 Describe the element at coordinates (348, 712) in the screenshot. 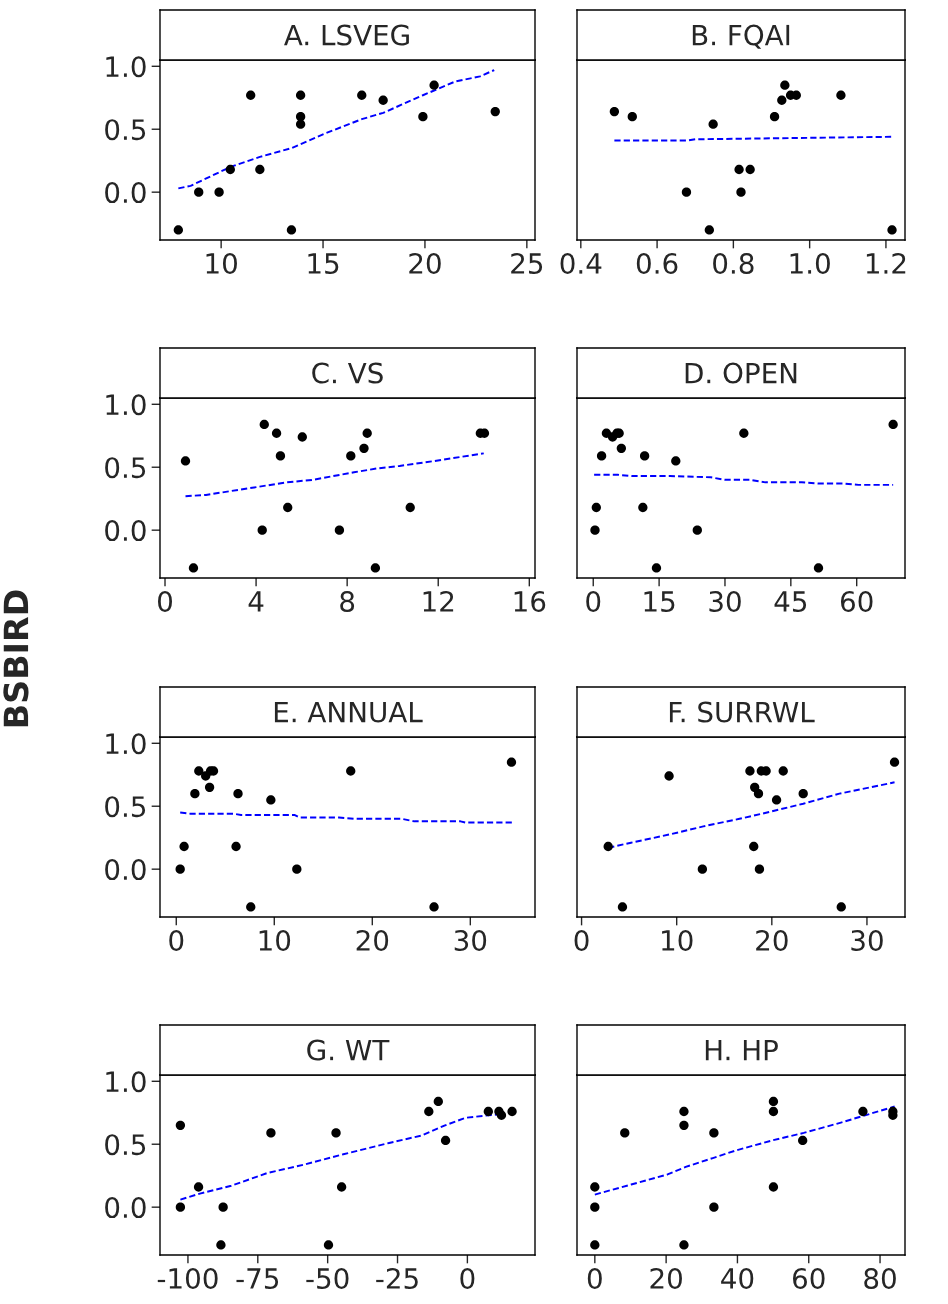

I see `chart-title: E. ANNUAL` at that location.